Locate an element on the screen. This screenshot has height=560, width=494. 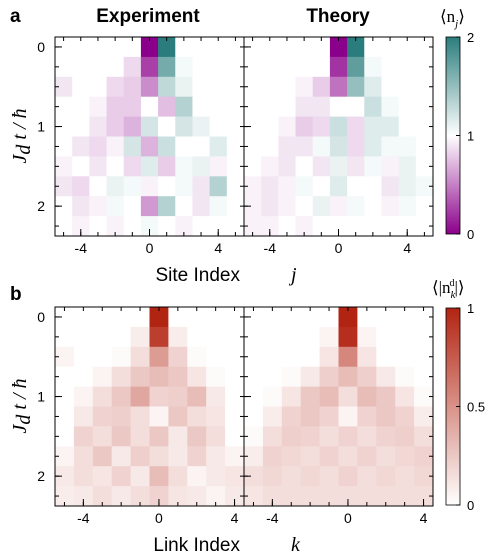
colorbar-ticks: 0 1 2 0 0.5 1 is located at coordinates (470, 271).